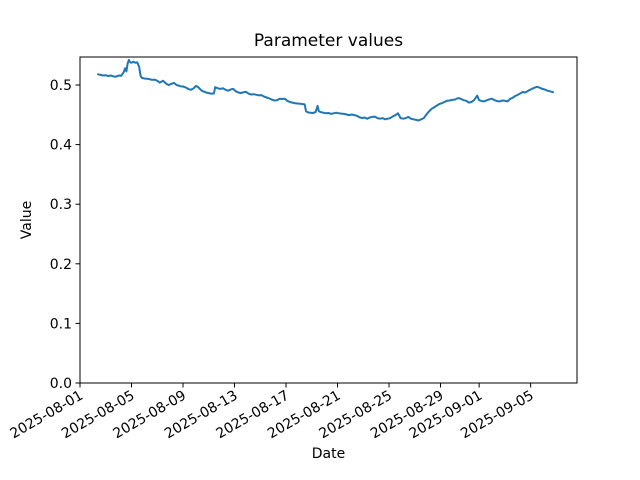 Image resolution: width=640 pixels, height=480 pixels. I want to click on y-tick-label: 0.4, so click(61, 146).